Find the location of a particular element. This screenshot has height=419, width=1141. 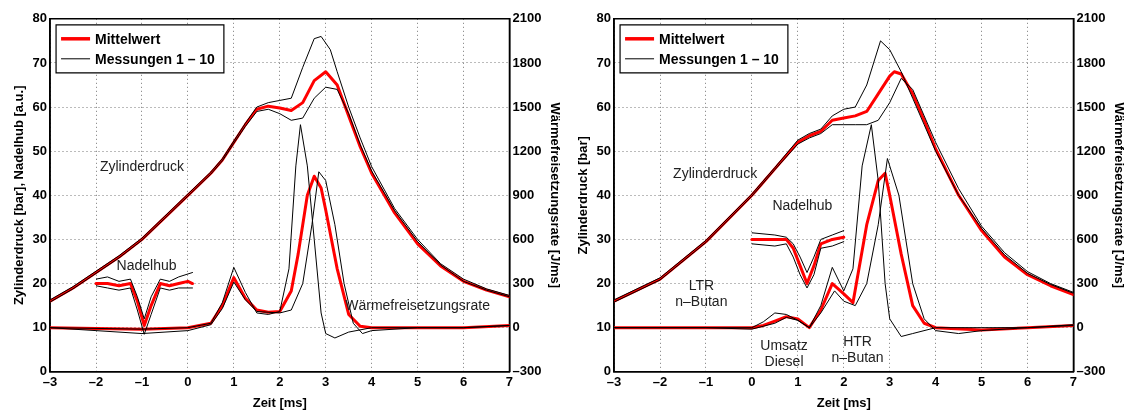

annotation: HTR n–Butan is located at coordinates (857, 349).